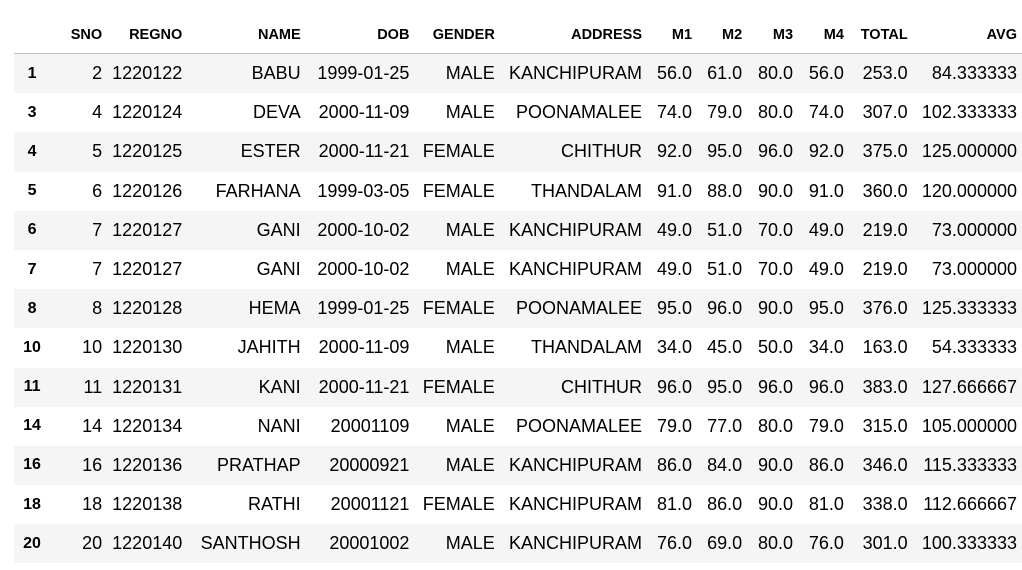  Describe the element at coordinates (880, 35) in the screenshot. I see `column-header-total: TOTAL` at that location.